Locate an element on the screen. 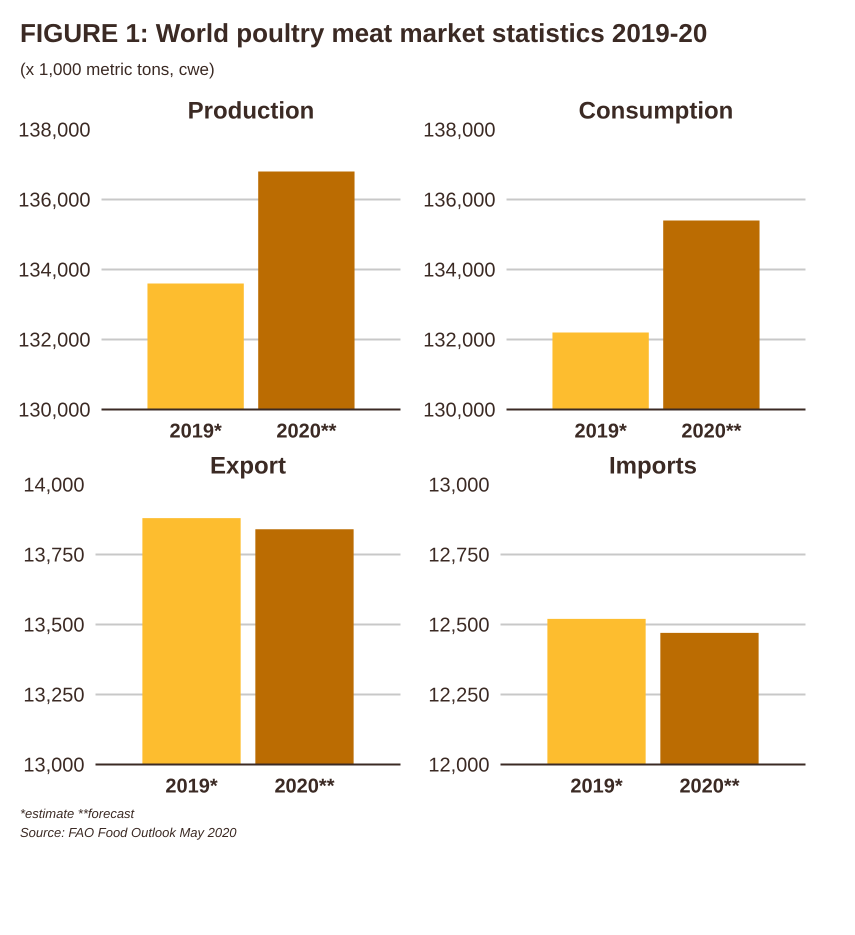  chart-title: Imports is located at coordinates (653, 466).